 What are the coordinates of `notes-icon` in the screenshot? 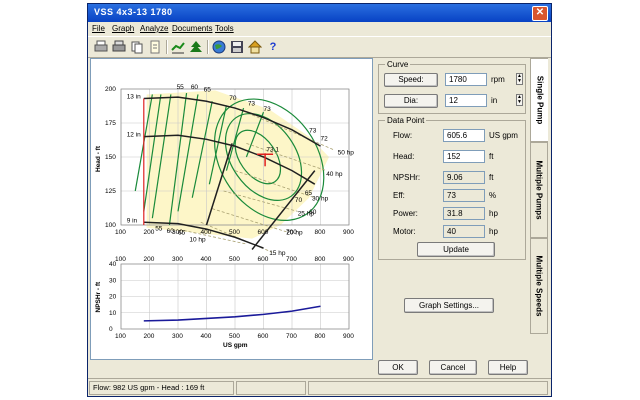 It's located at (155, 47).